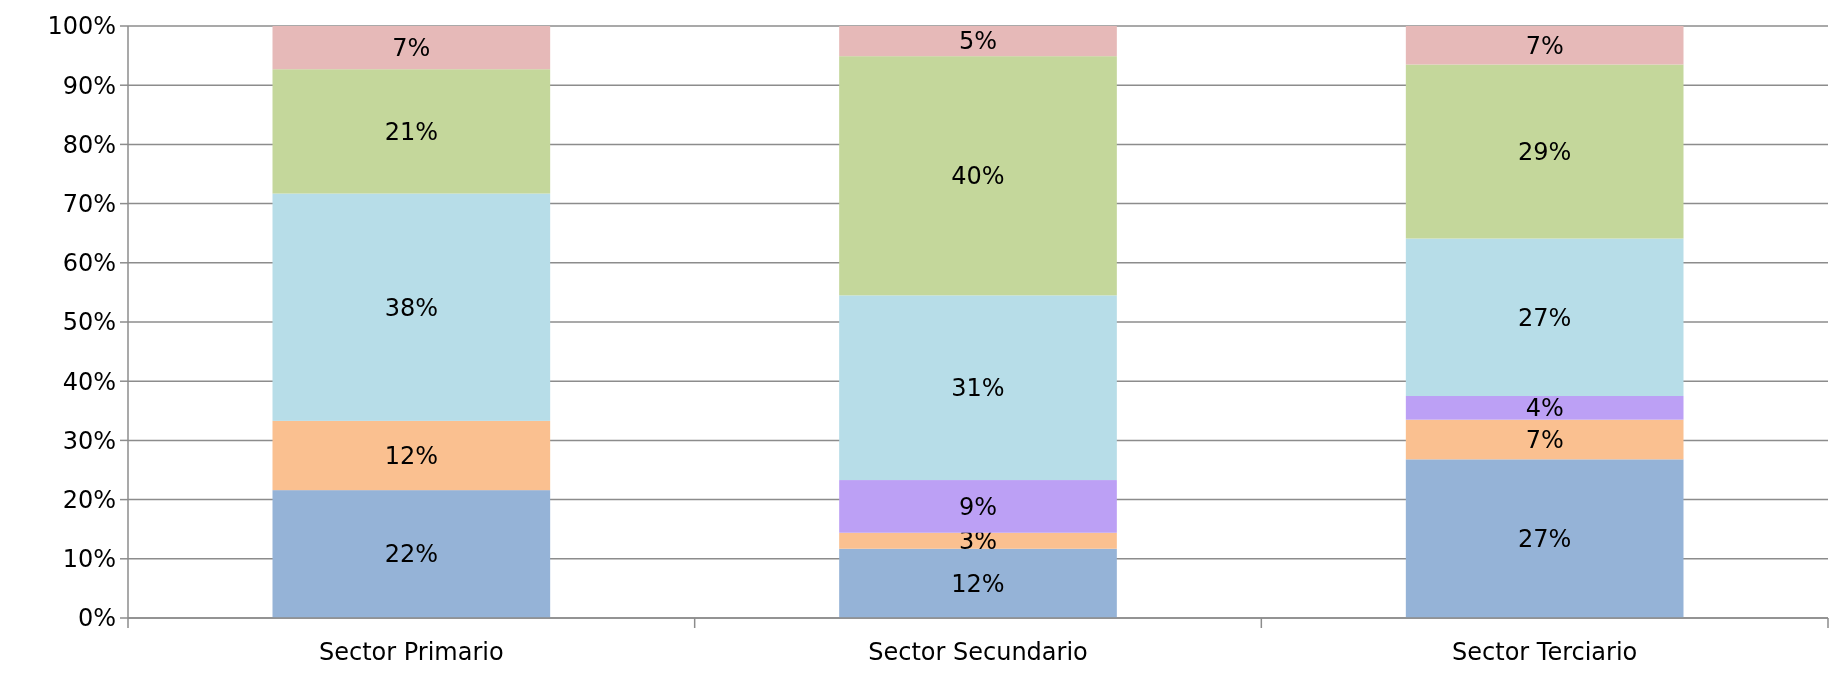 This screenshot has height=682, width=1841. I want to click on data-label: 22%, so click(411, 554).